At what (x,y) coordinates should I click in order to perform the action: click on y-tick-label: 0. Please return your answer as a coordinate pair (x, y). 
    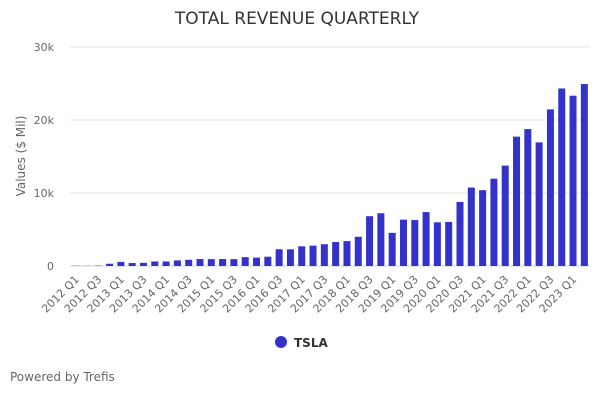
    Looking at the image, I should click on (50, 266).